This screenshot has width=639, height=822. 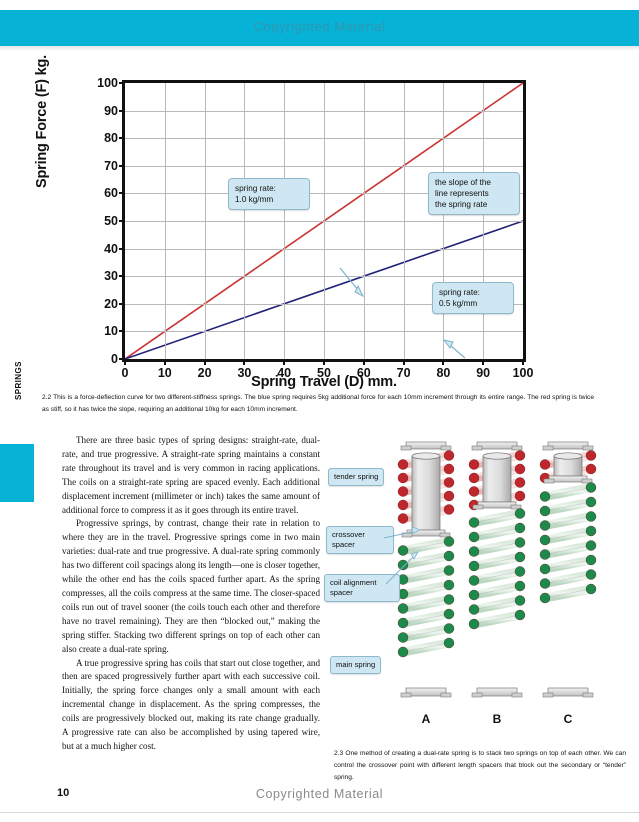 What do you see at coordinates (324, 382) in the screenshot?
I see `chart-x-axis-title: Spring Travel (D) mm.` at bounding box center [324, 382].